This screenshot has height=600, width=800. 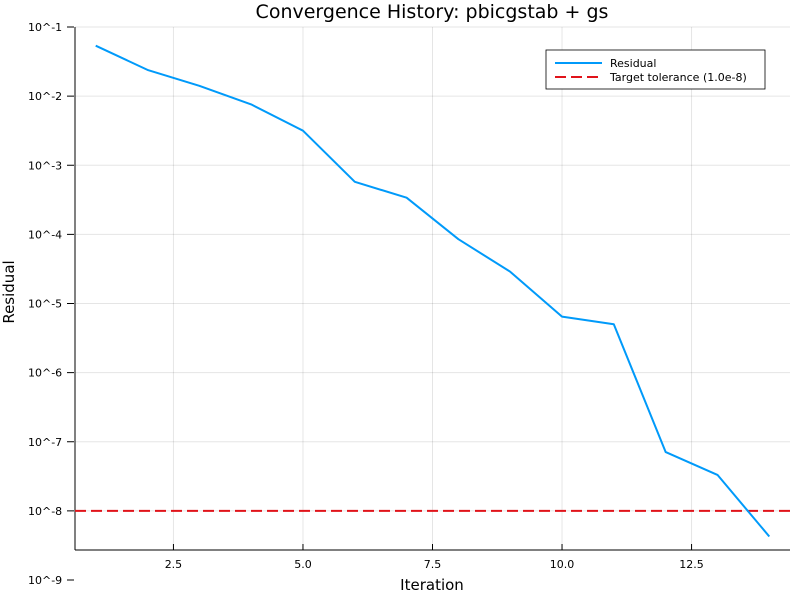 I want to click on y-axis-title: Residual, so click(x=9, y=291).